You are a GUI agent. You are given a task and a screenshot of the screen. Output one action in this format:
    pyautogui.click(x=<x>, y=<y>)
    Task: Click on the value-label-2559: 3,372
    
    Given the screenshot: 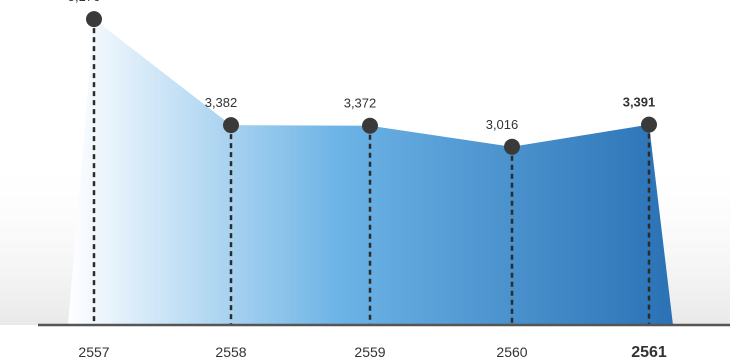 What is the action you would take?
    pyautogui.click(x=360, y=103)
    